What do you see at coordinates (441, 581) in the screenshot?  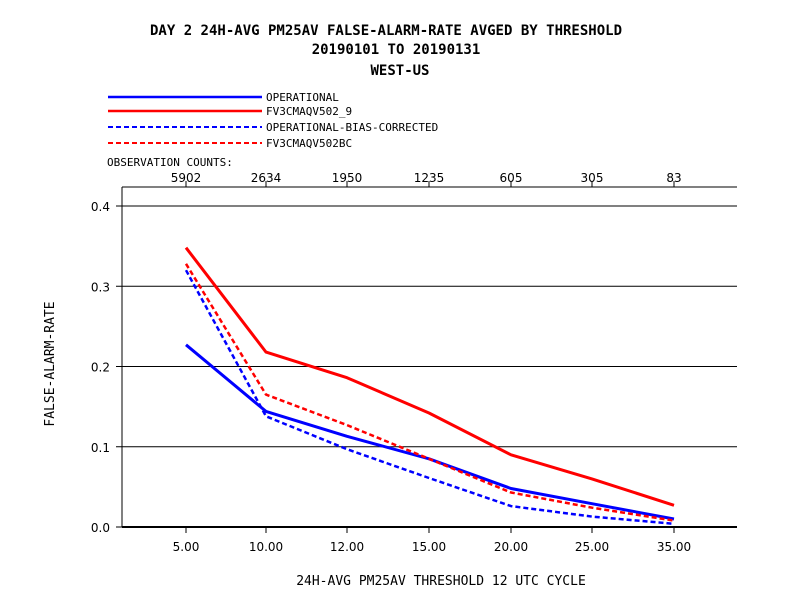 I see `x-axis-label: 24H-AVG PM25AV THRESHOLD 12 UTC CYCLE` at bounding box center [441, 581].